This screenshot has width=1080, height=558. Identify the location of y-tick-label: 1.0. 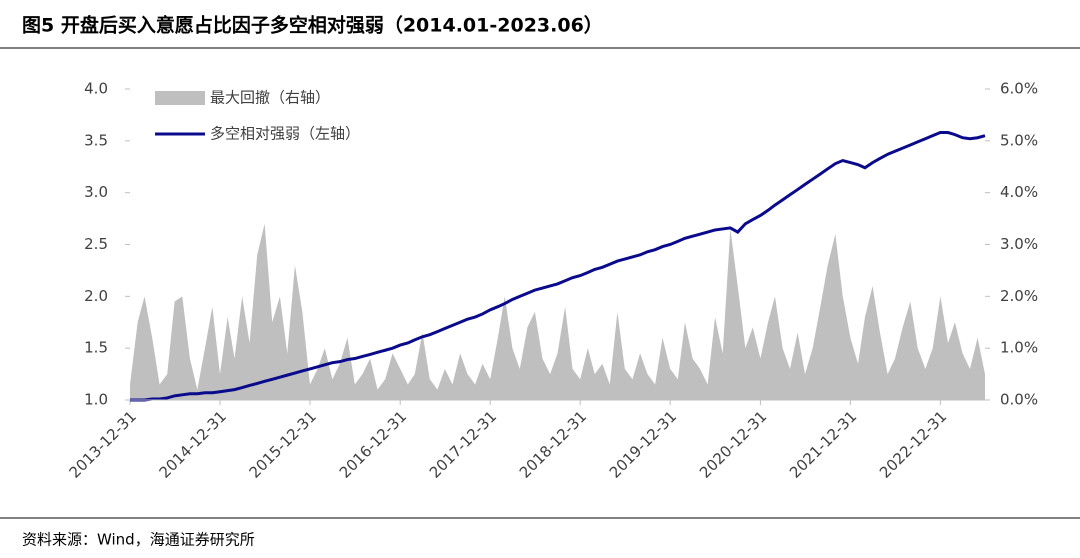
(96, 400).